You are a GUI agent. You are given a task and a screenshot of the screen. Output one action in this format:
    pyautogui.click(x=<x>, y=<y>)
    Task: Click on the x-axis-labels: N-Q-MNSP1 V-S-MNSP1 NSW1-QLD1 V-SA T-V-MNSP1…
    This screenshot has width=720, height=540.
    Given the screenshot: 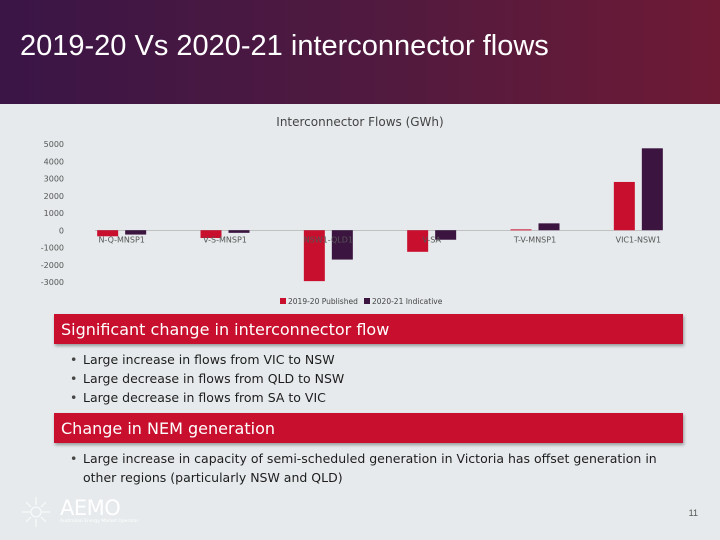 What is the action you would take?
    pyautogui.click(x=379, y=239)
    